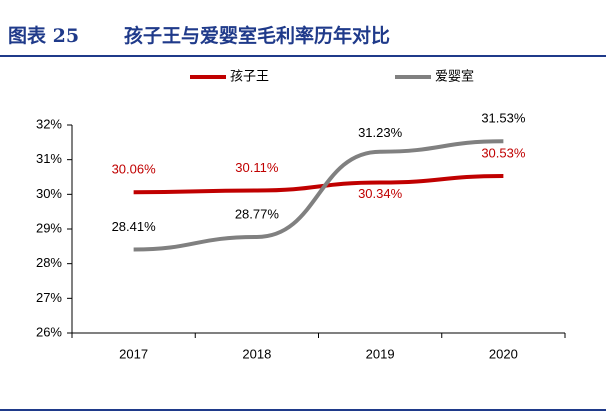 The image size is (606, 418). What do you see at coordinates (503, 118) in the screenshot?
I see `data-label: 31.53%` at bounding box center [503, 118].